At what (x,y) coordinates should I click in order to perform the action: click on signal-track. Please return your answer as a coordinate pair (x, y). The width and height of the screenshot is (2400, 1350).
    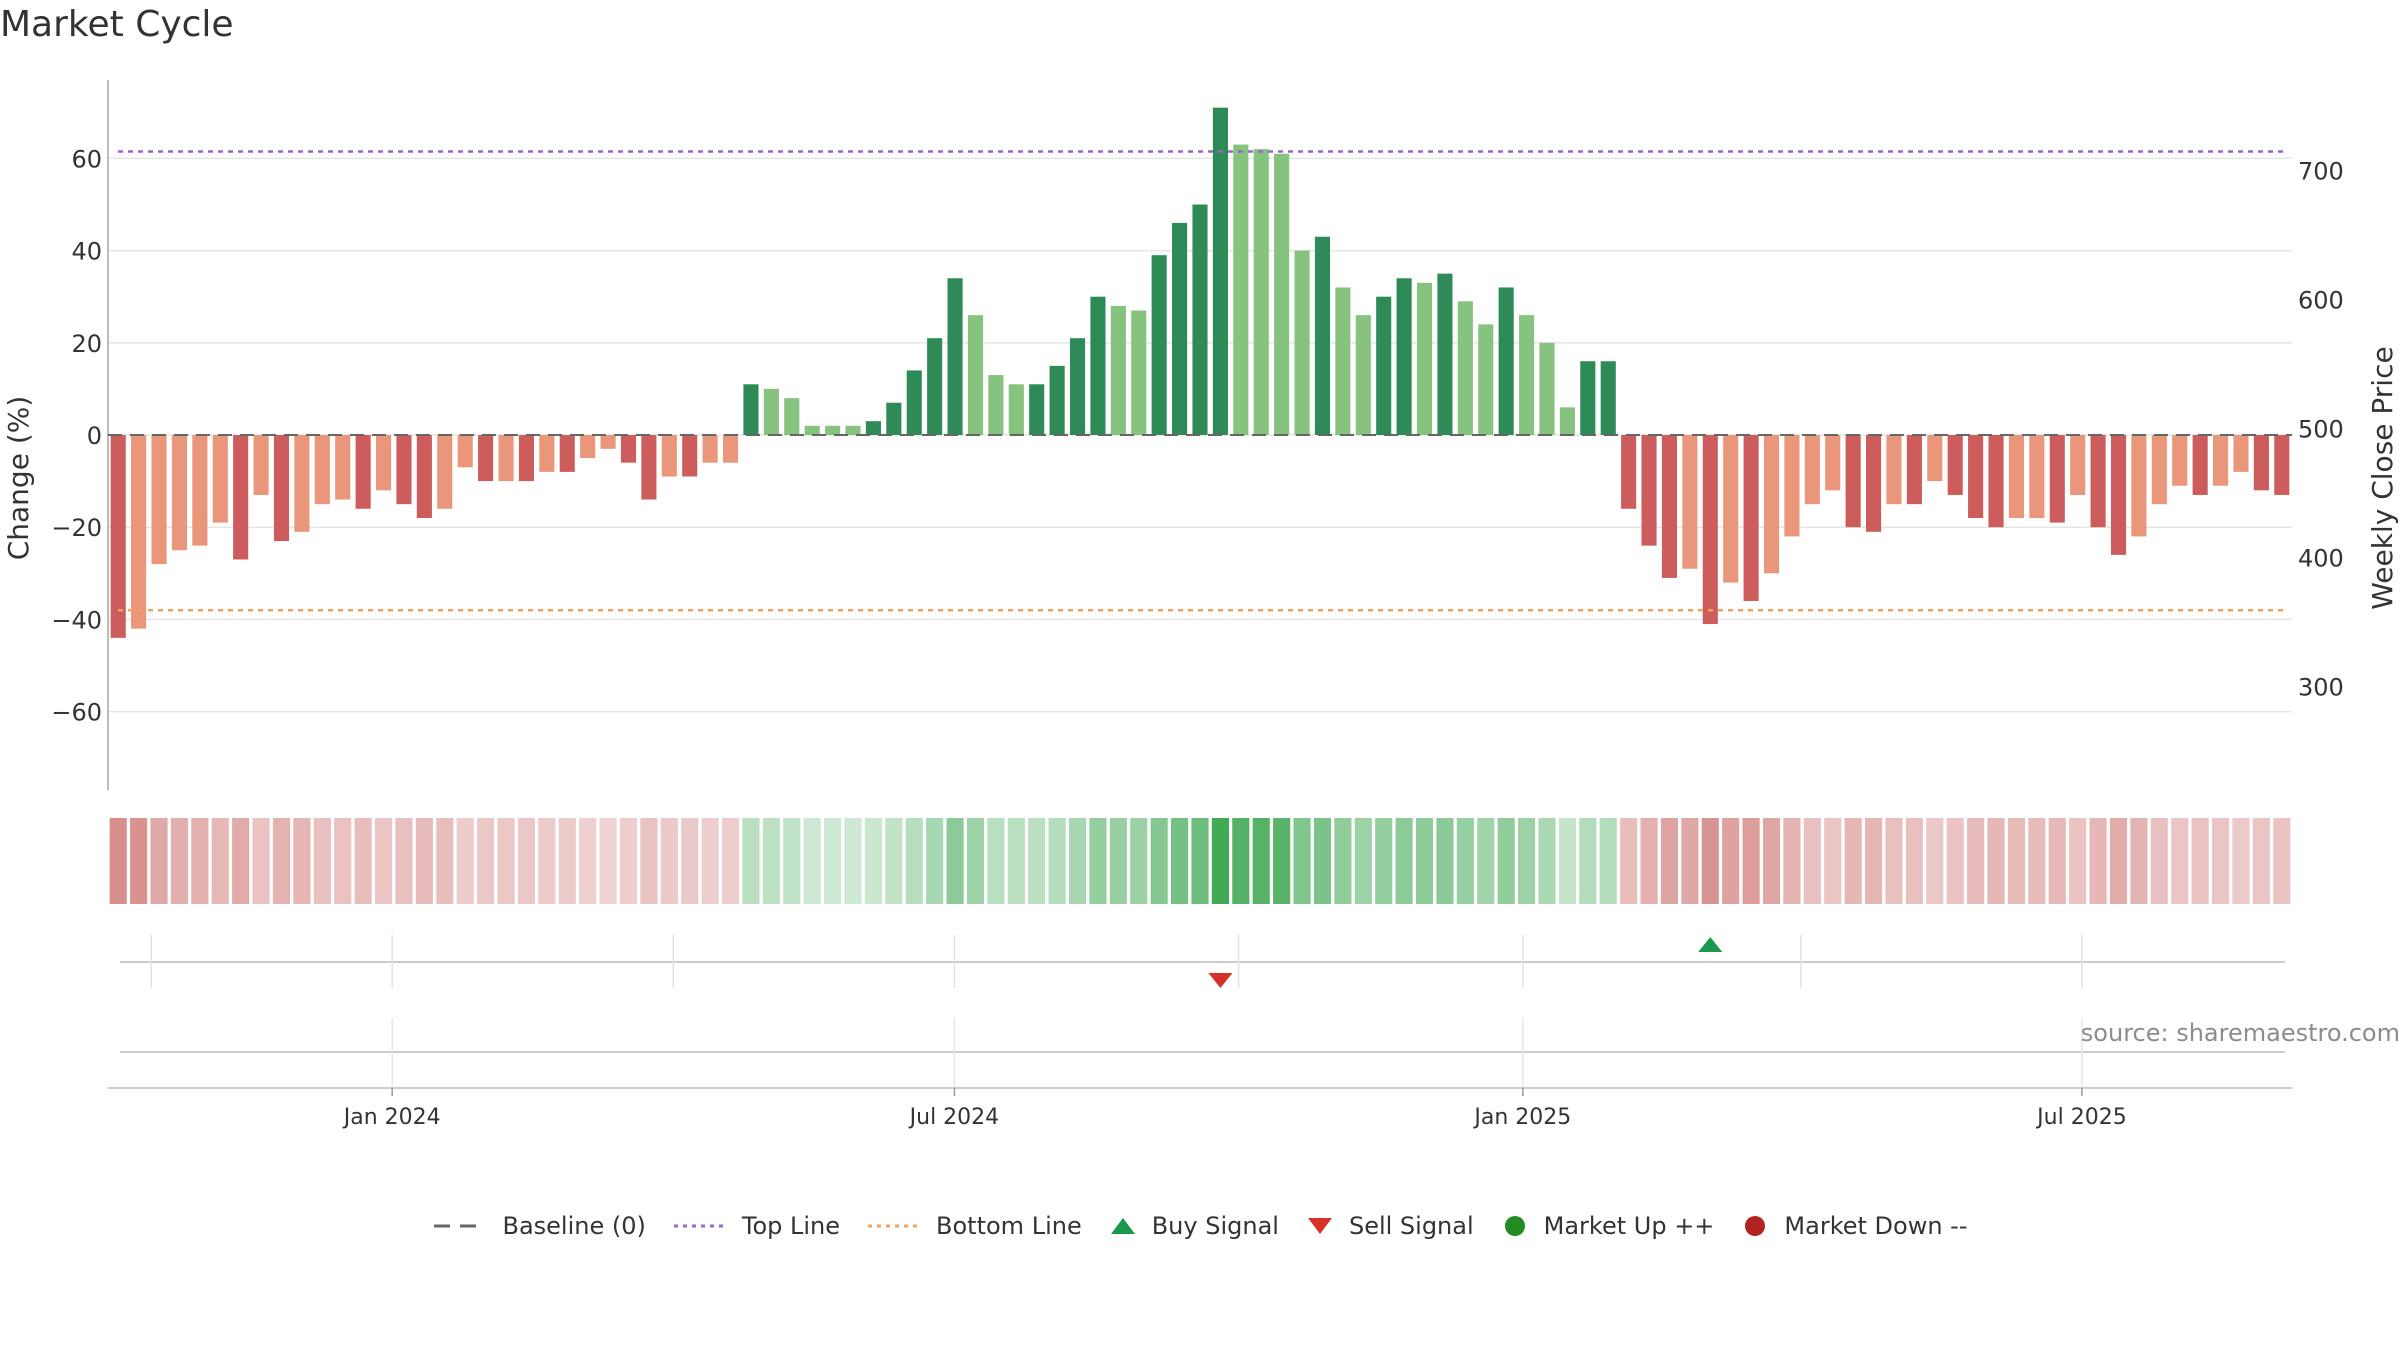
    Looking at the image, I should click on (1202, 961).